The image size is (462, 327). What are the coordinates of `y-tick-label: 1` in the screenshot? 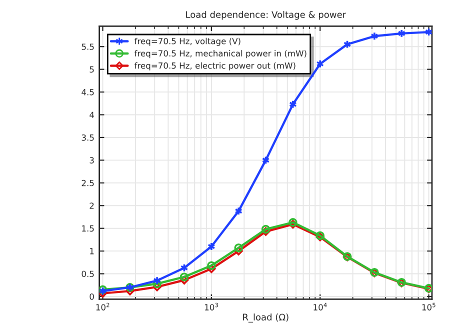 It's located at (92, 251).